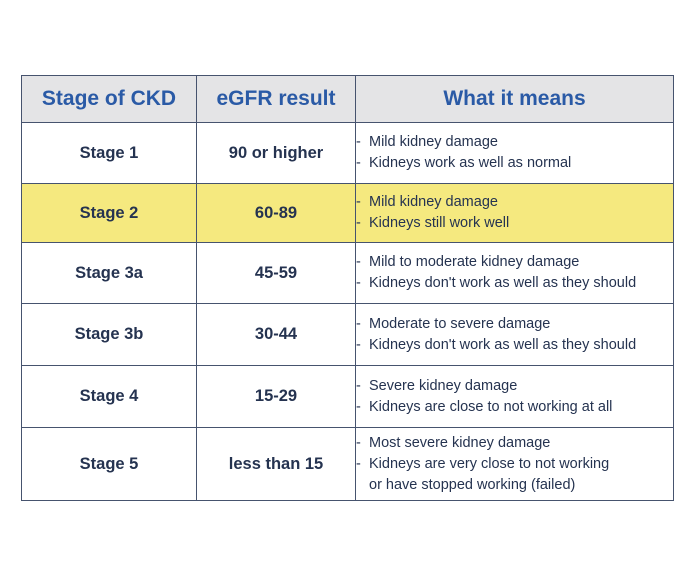 The height and width of the screenshot is (578, 695). I want to click on bullet-line: - Moderate to severe damage, so click(514, 324).